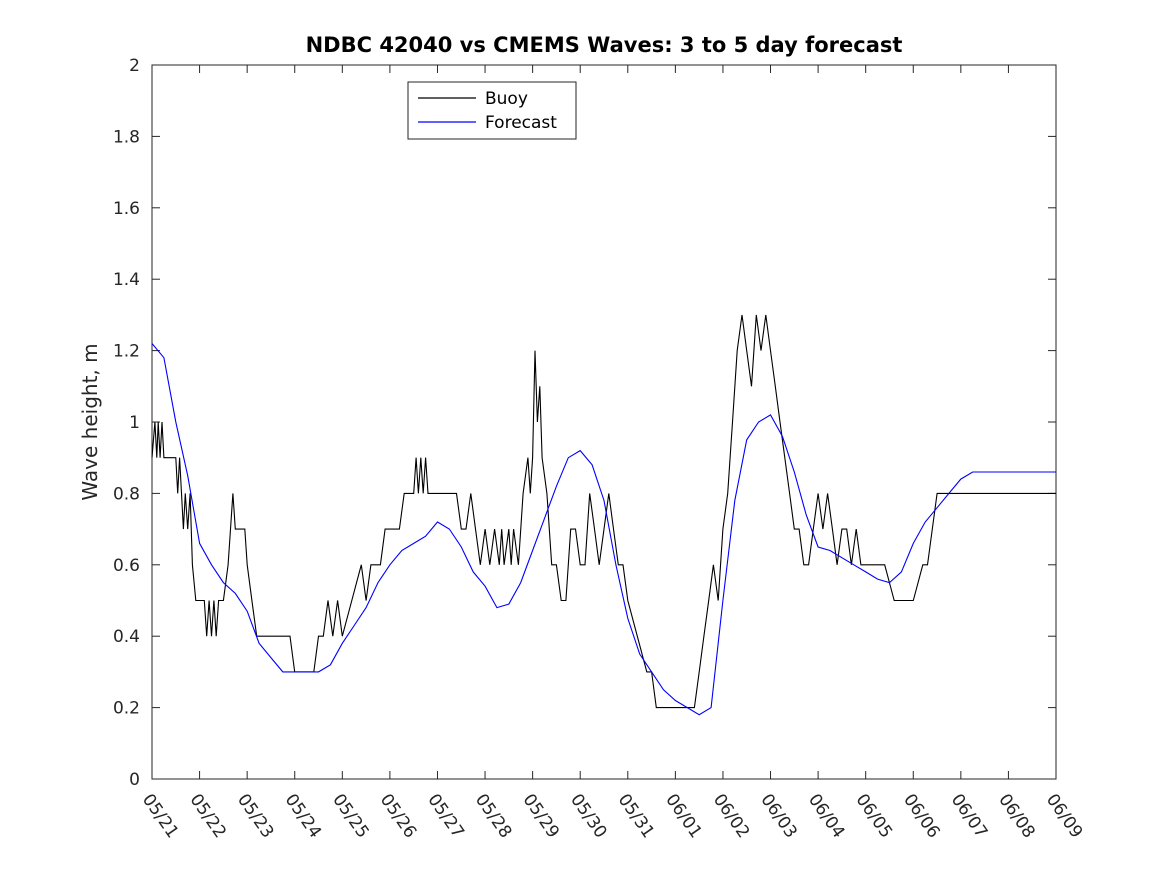 The height and width of the screenshot is (875, 1167). I want to click on y-tick-label: 1.6, so click(126, 209).